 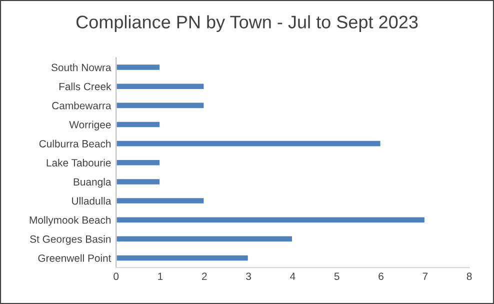 What do you see at coordinates (116, 276) in the screenshot?
I see `x-tick-label: 0` at bounding box center [116, 276].